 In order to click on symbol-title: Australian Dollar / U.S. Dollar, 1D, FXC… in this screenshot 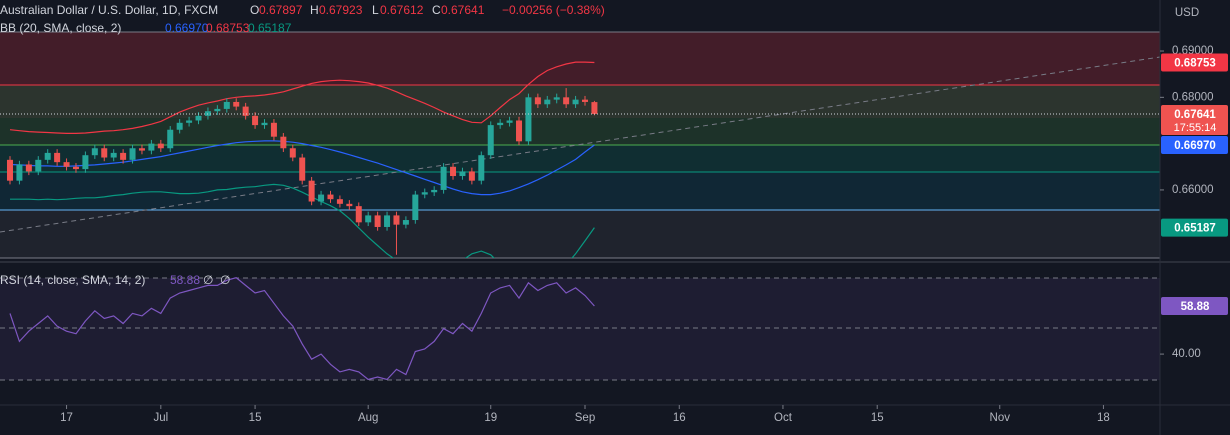, I will do `click(109, 10)`.